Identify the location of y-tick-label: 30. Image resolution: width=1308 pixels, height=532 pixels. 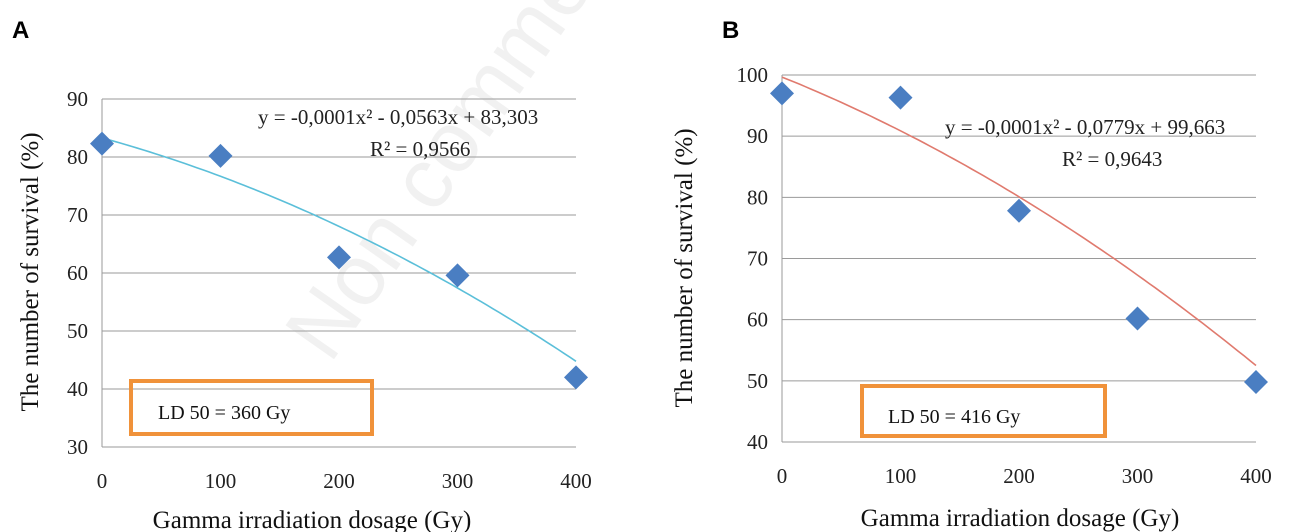
(77, 447).